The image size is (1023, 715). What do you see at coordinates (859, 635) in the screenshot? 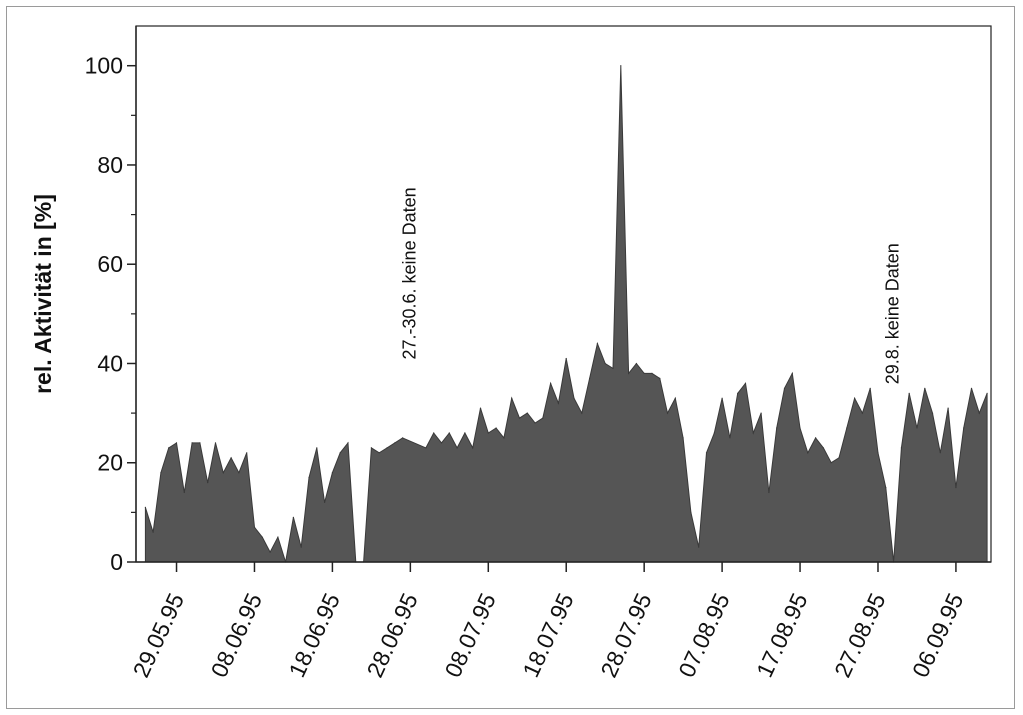
I see `x-tick-label: 27.08.95` at bounding box center [859, 635].